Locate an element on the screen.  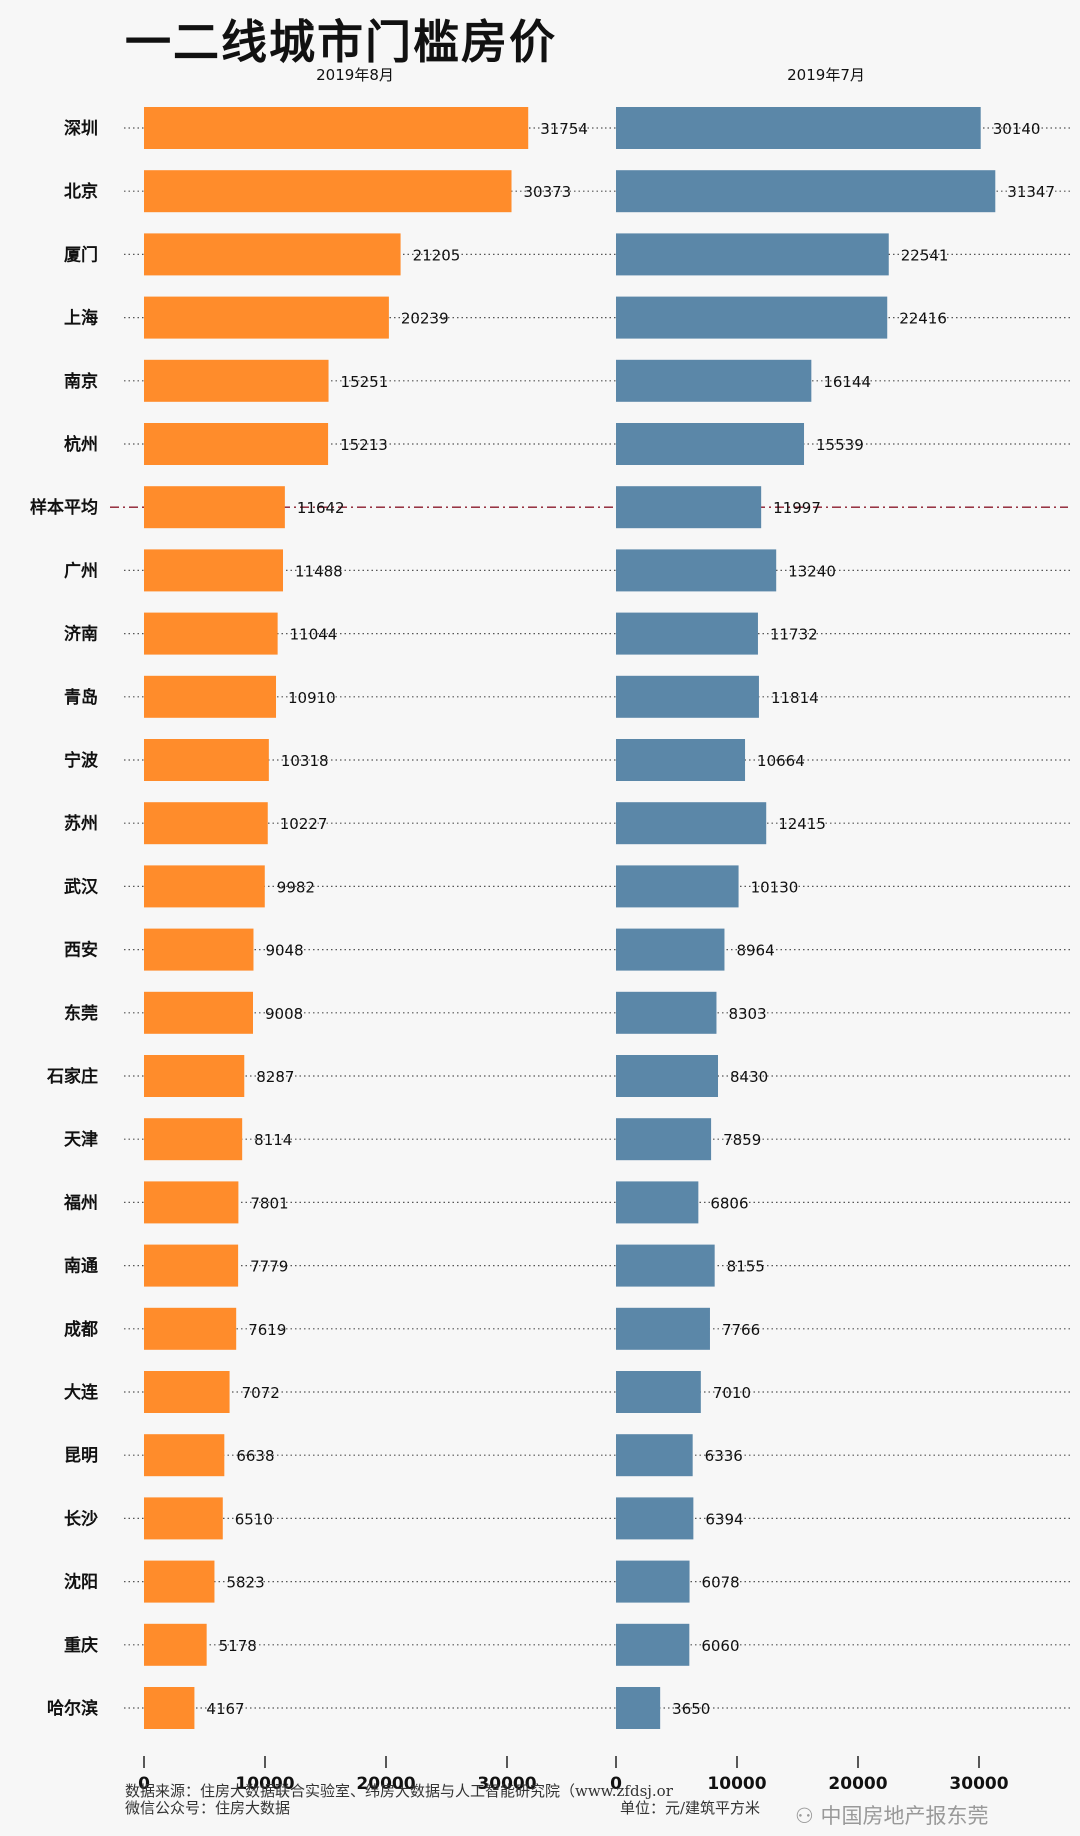
value-label: 12415 is located at coordinates (802, 824).